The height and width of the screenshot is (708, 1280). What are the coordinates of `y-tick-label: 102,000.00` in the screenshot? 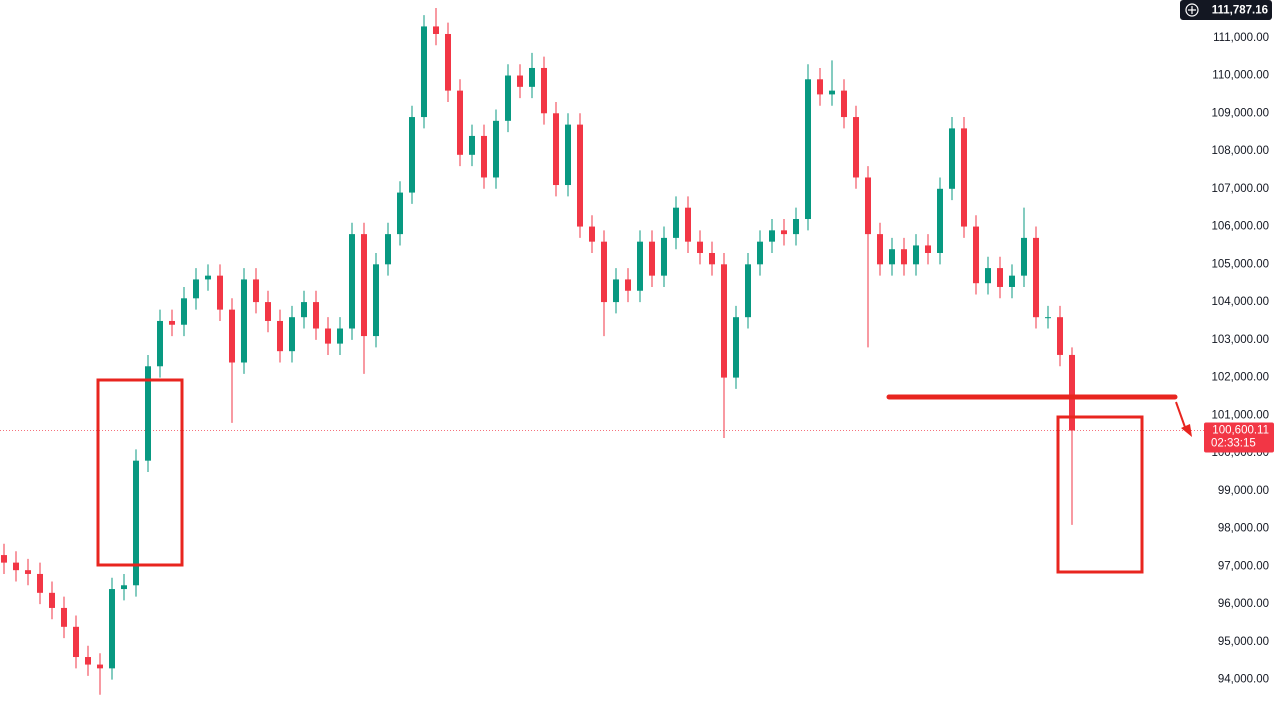 It's located at (1240, 378).